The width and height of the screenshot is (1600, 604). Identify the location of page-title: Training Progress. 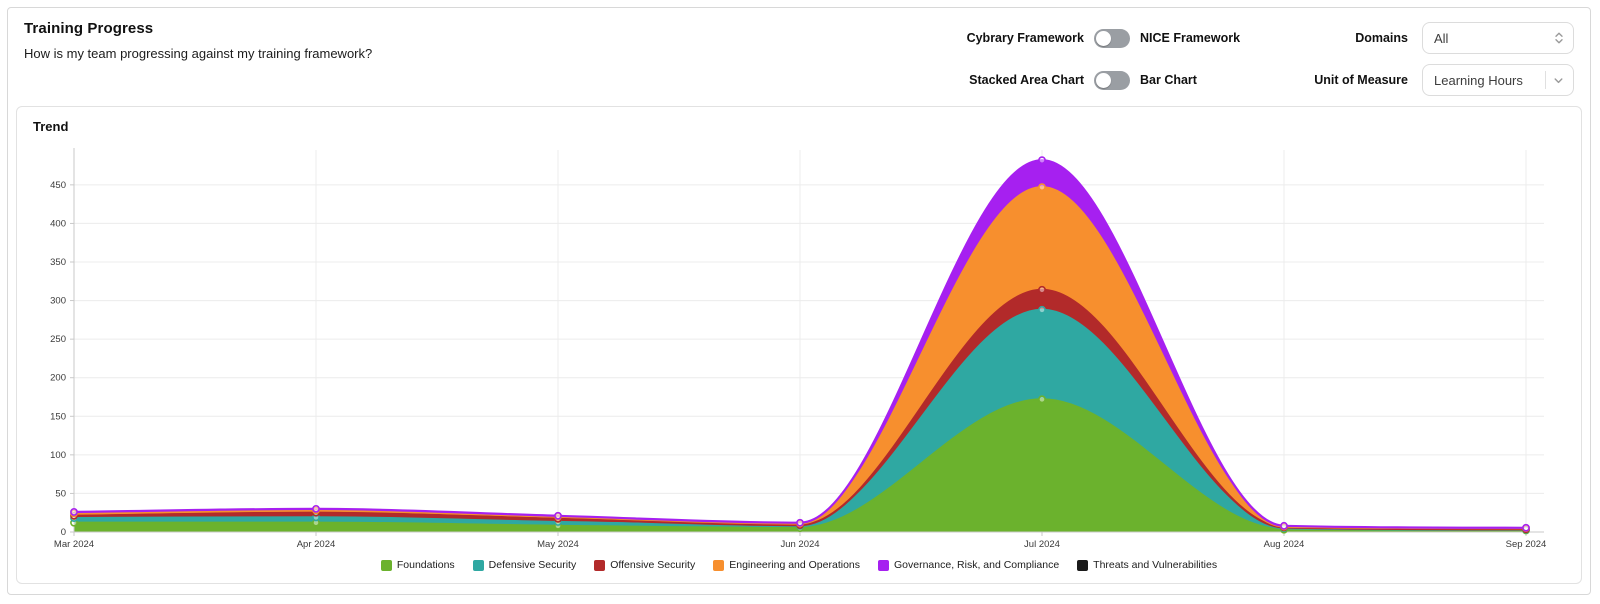
(89, 28).